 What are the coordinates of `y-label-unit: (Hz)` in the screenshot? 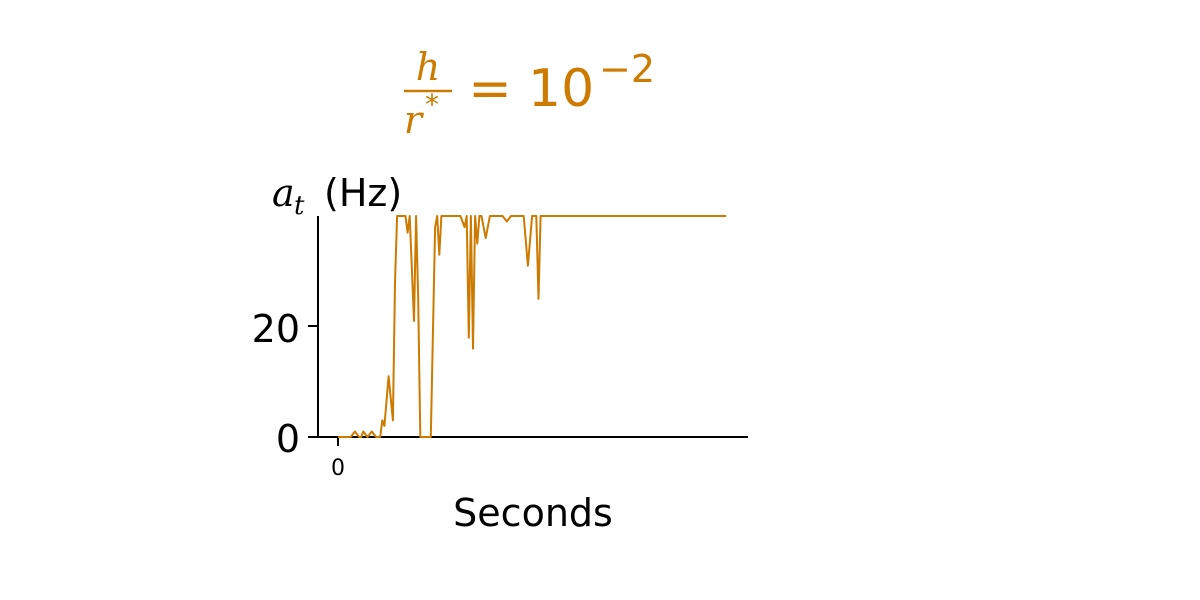 It's located at (363, 193).